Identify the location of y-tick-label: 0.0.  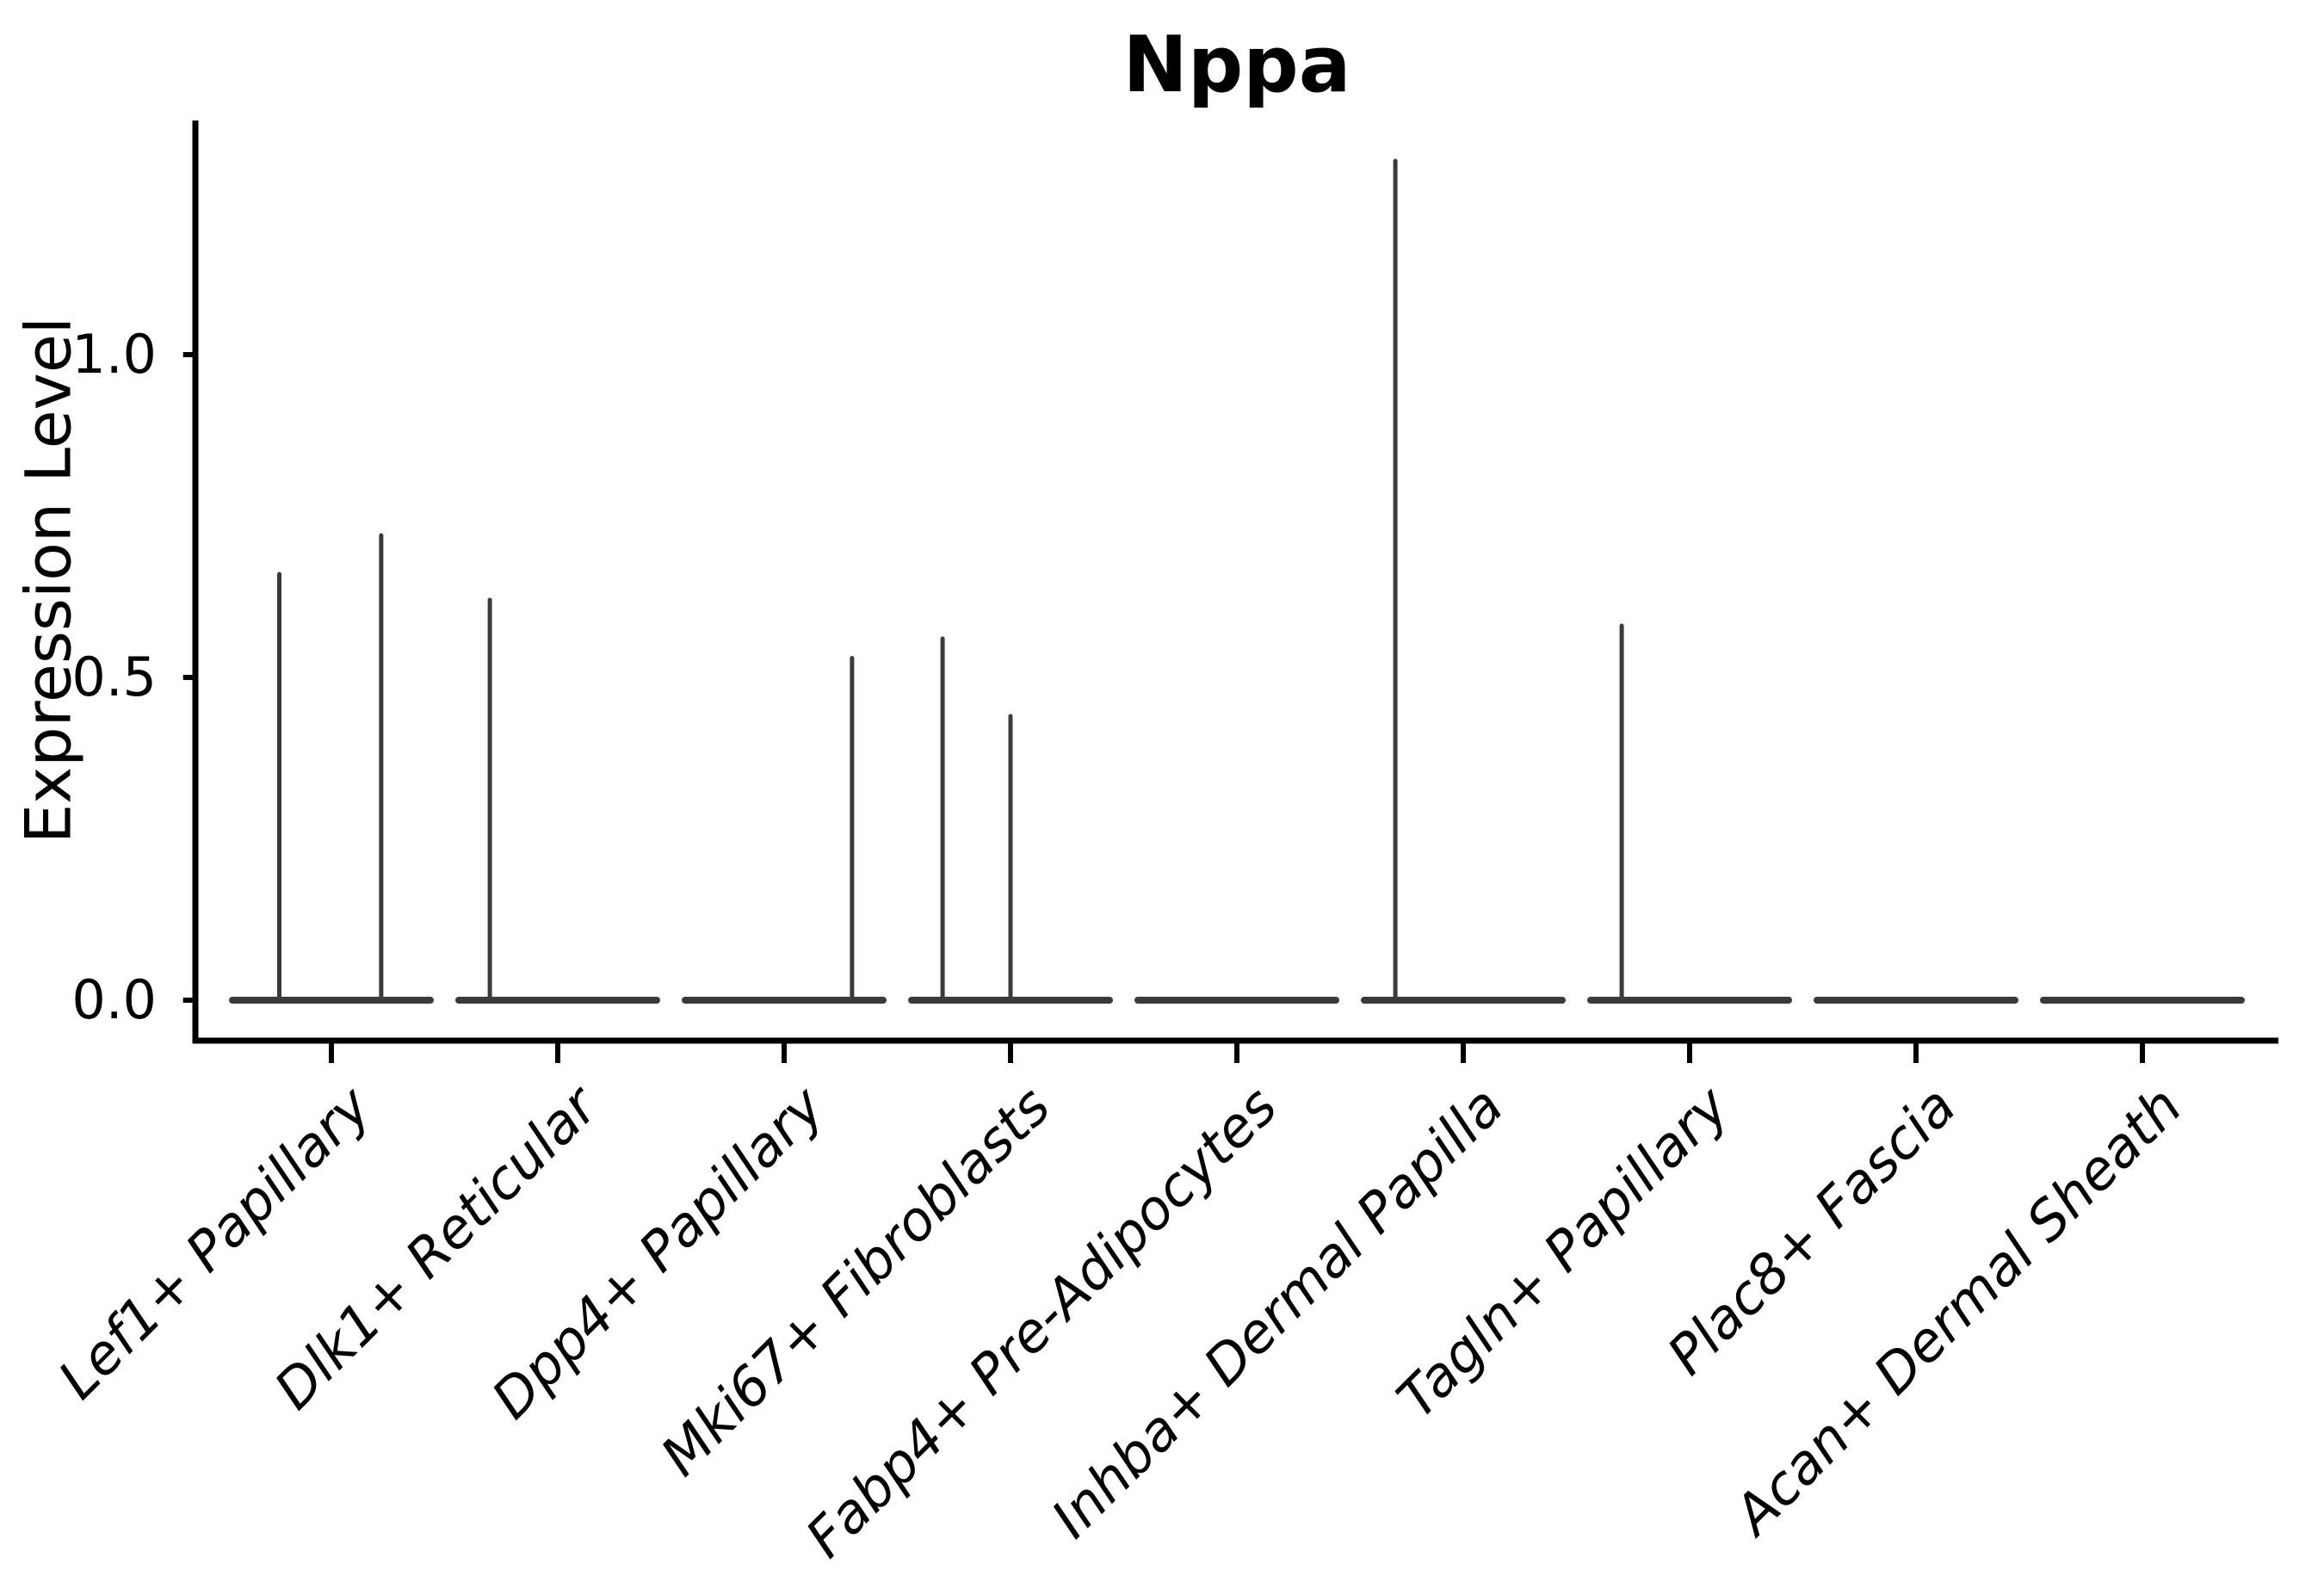
(114, 1000).